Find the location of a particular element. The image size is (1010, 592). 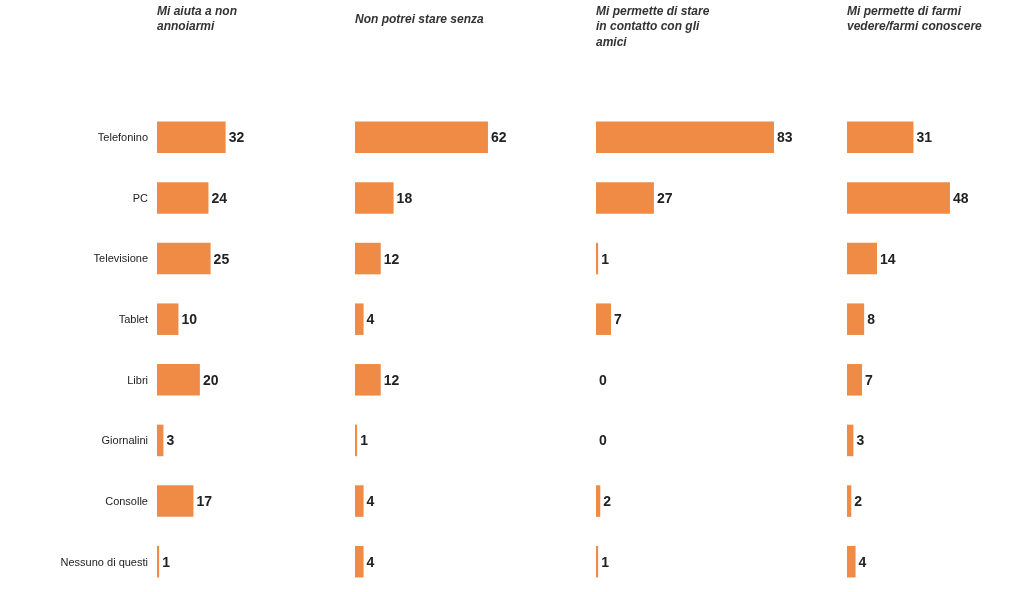

data-label: 32 is located at coordinates (236, 137).